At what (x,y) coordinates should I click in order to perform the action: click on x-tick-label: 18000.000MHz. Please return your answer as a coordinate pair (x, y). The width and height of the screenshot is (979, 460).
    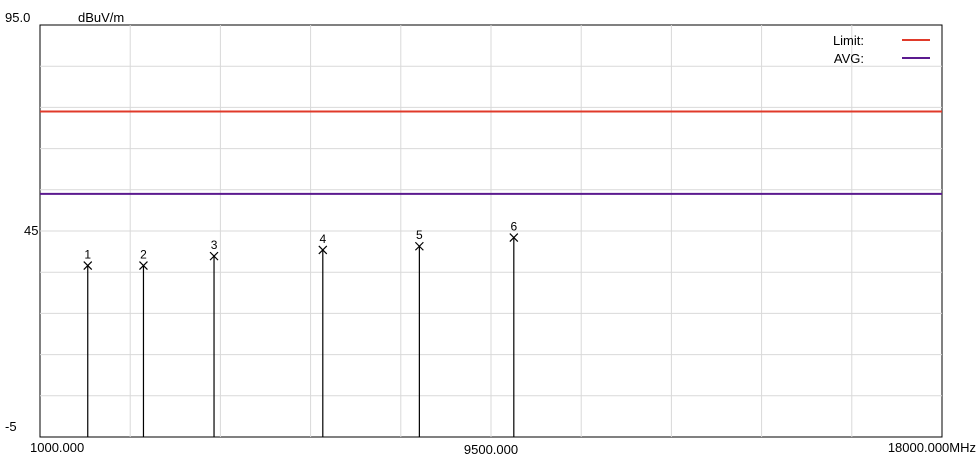
    Looking at the image, I should click on (932, 447).